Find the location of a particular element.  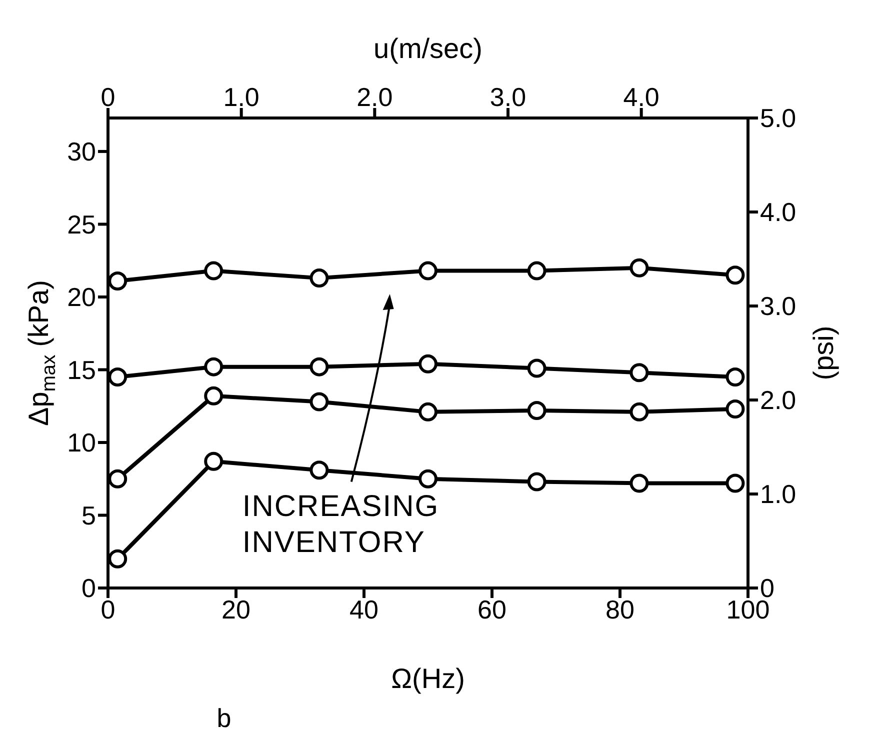

y2-tick-label: 5.0 is located at coordinates (778, 118).